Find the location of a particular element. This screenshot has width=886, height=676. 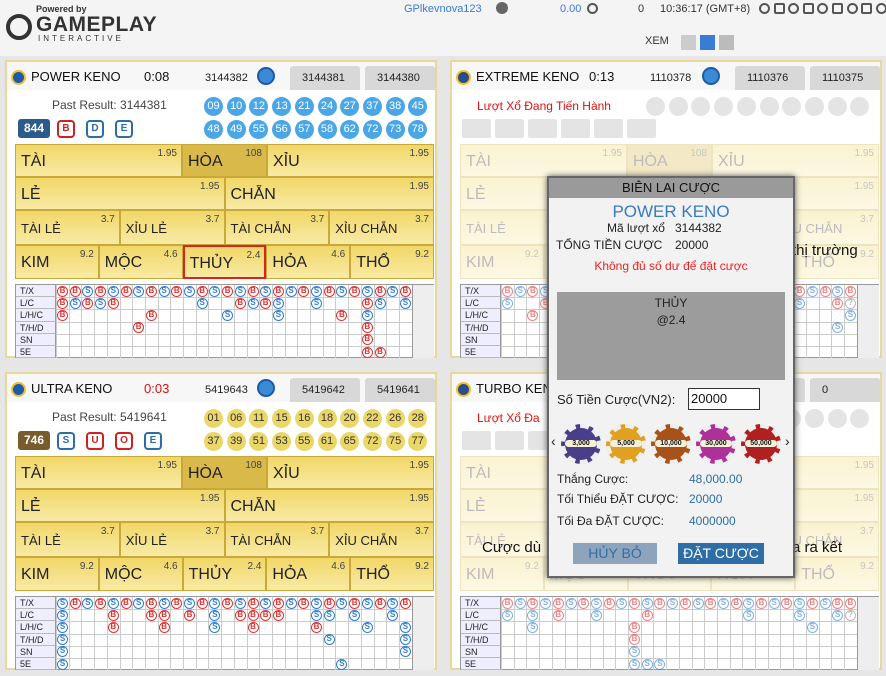

chip: 30,000 is located at coordinates (716, 444).